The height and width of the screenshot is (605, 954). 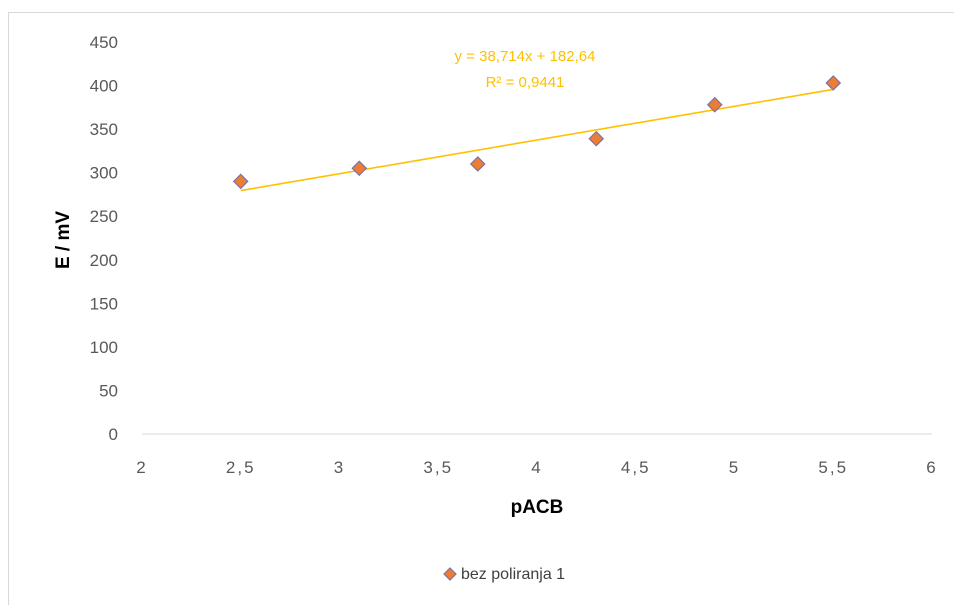 I want to click on x-tick-label: 4, so click(x=536, y=467).